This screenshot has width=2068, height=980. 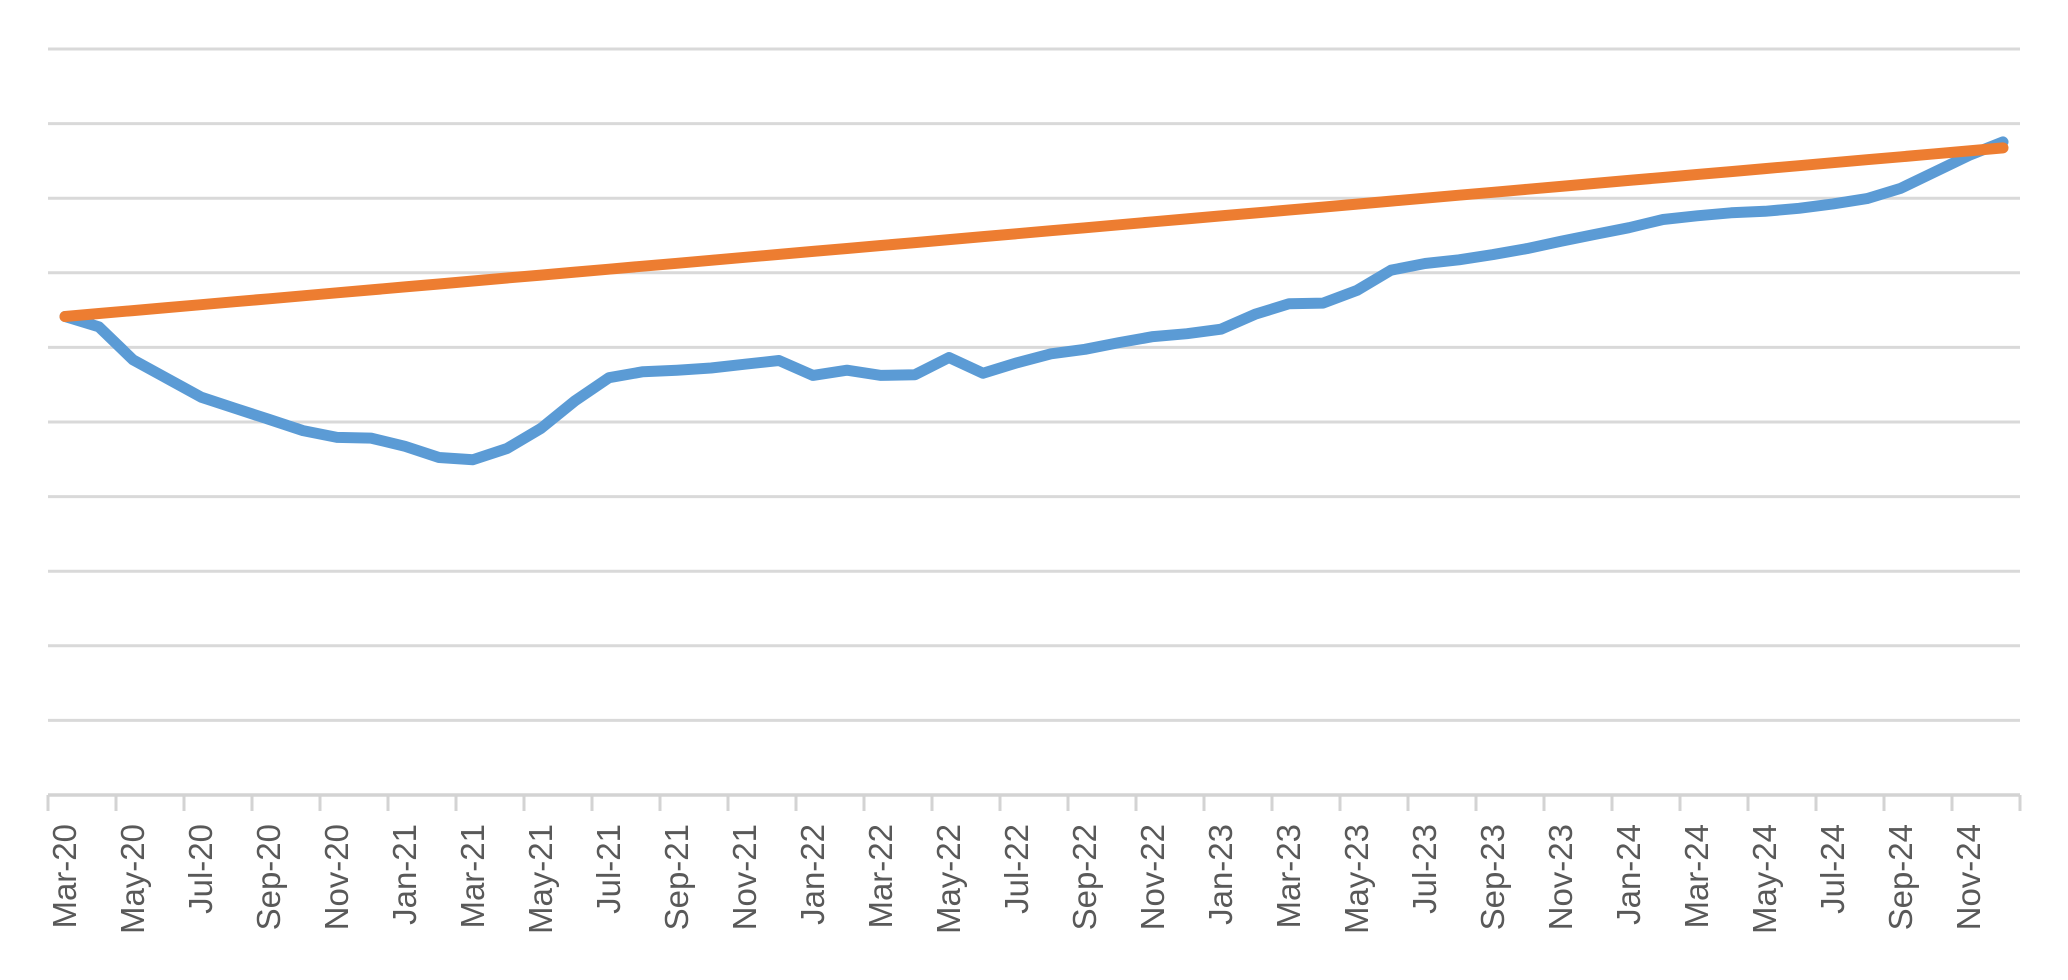 What do you see at coordinates (676, 877) in the screenshot?
I see `x-axis-label: Sep-21` at bounding box center [676, 877].